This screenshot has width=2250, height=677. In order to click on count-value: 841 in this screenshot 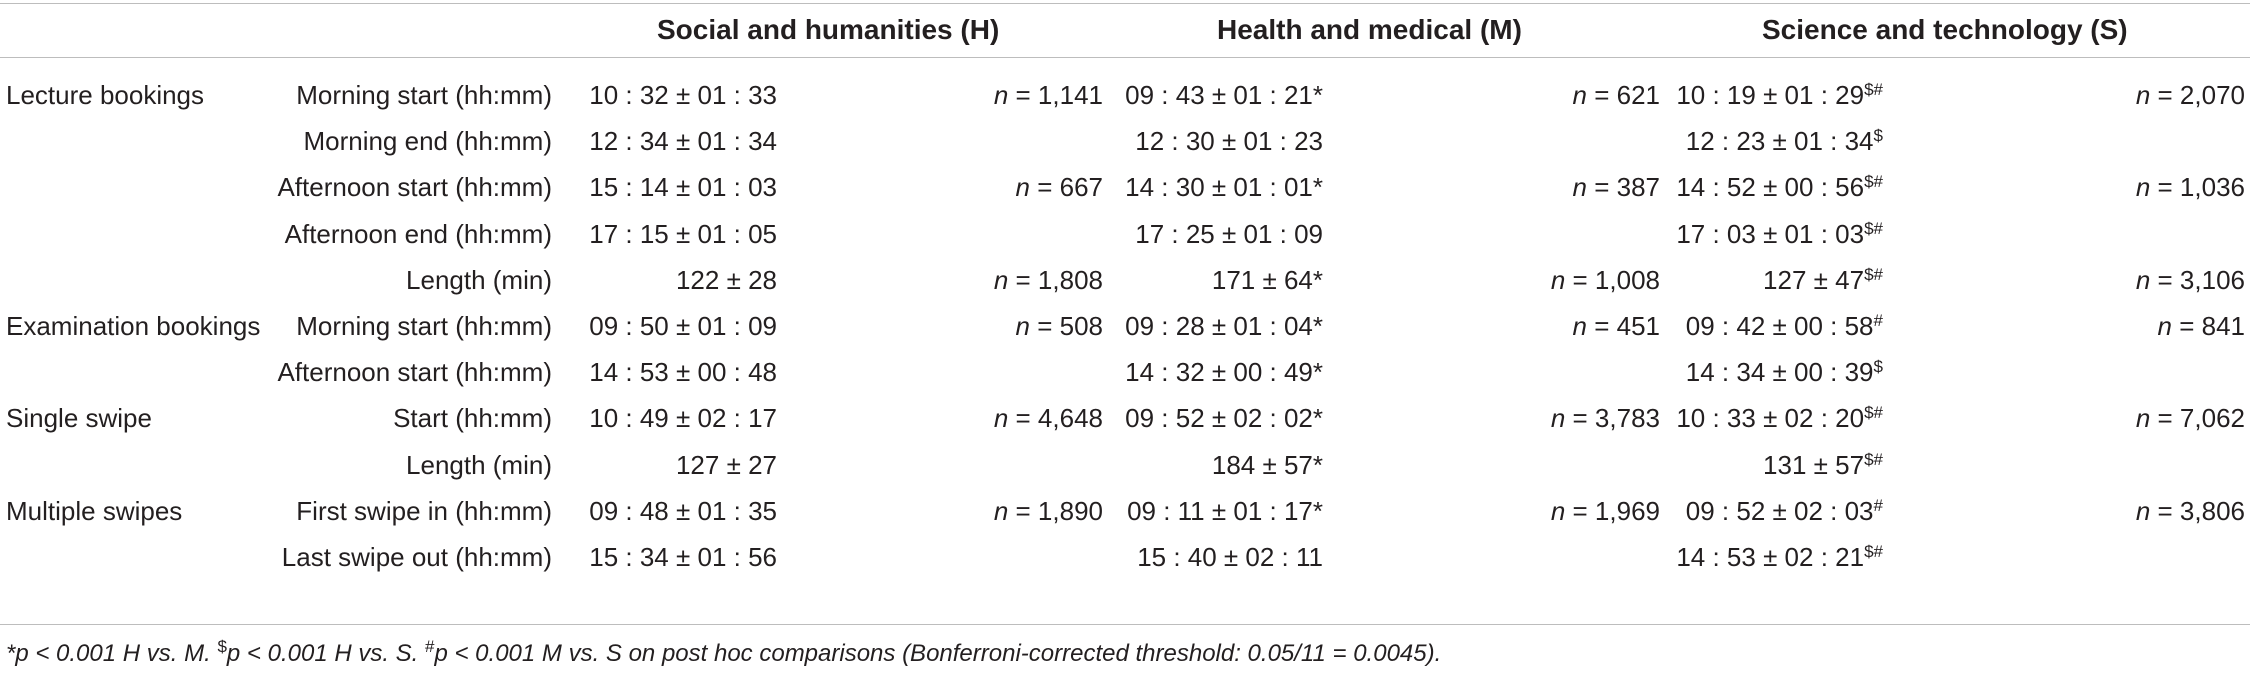, I will do `click(2223, 326)`.